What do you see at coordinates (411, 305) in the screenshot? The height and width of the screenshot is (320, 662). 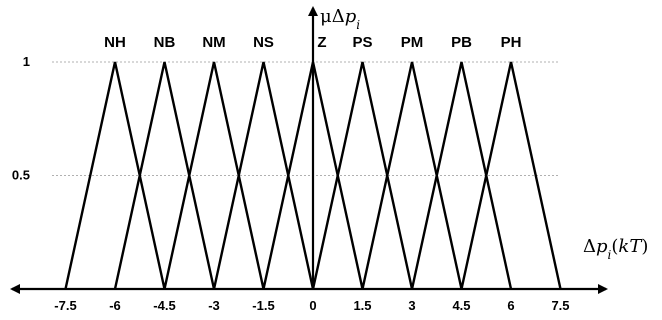 I see `x-tick-label: 3` at bounding box center [411, 305].